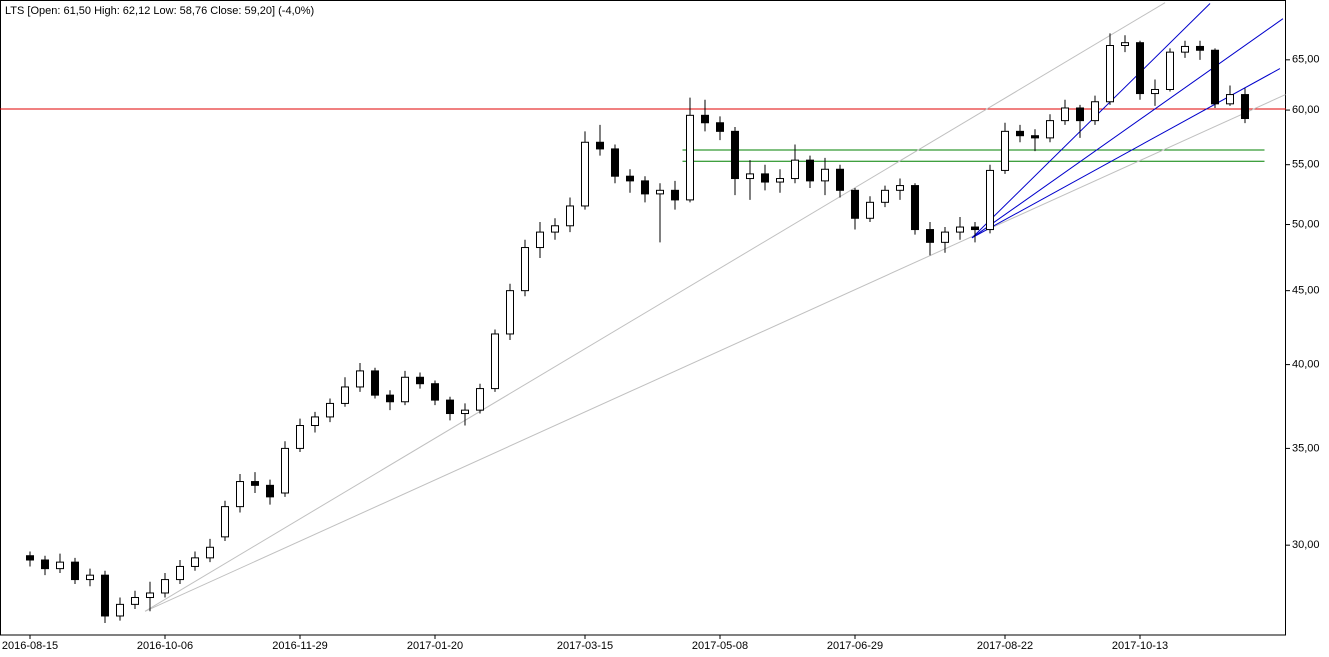  I want to click on x-tick-label: 2016-10-06, so click(165, 646).